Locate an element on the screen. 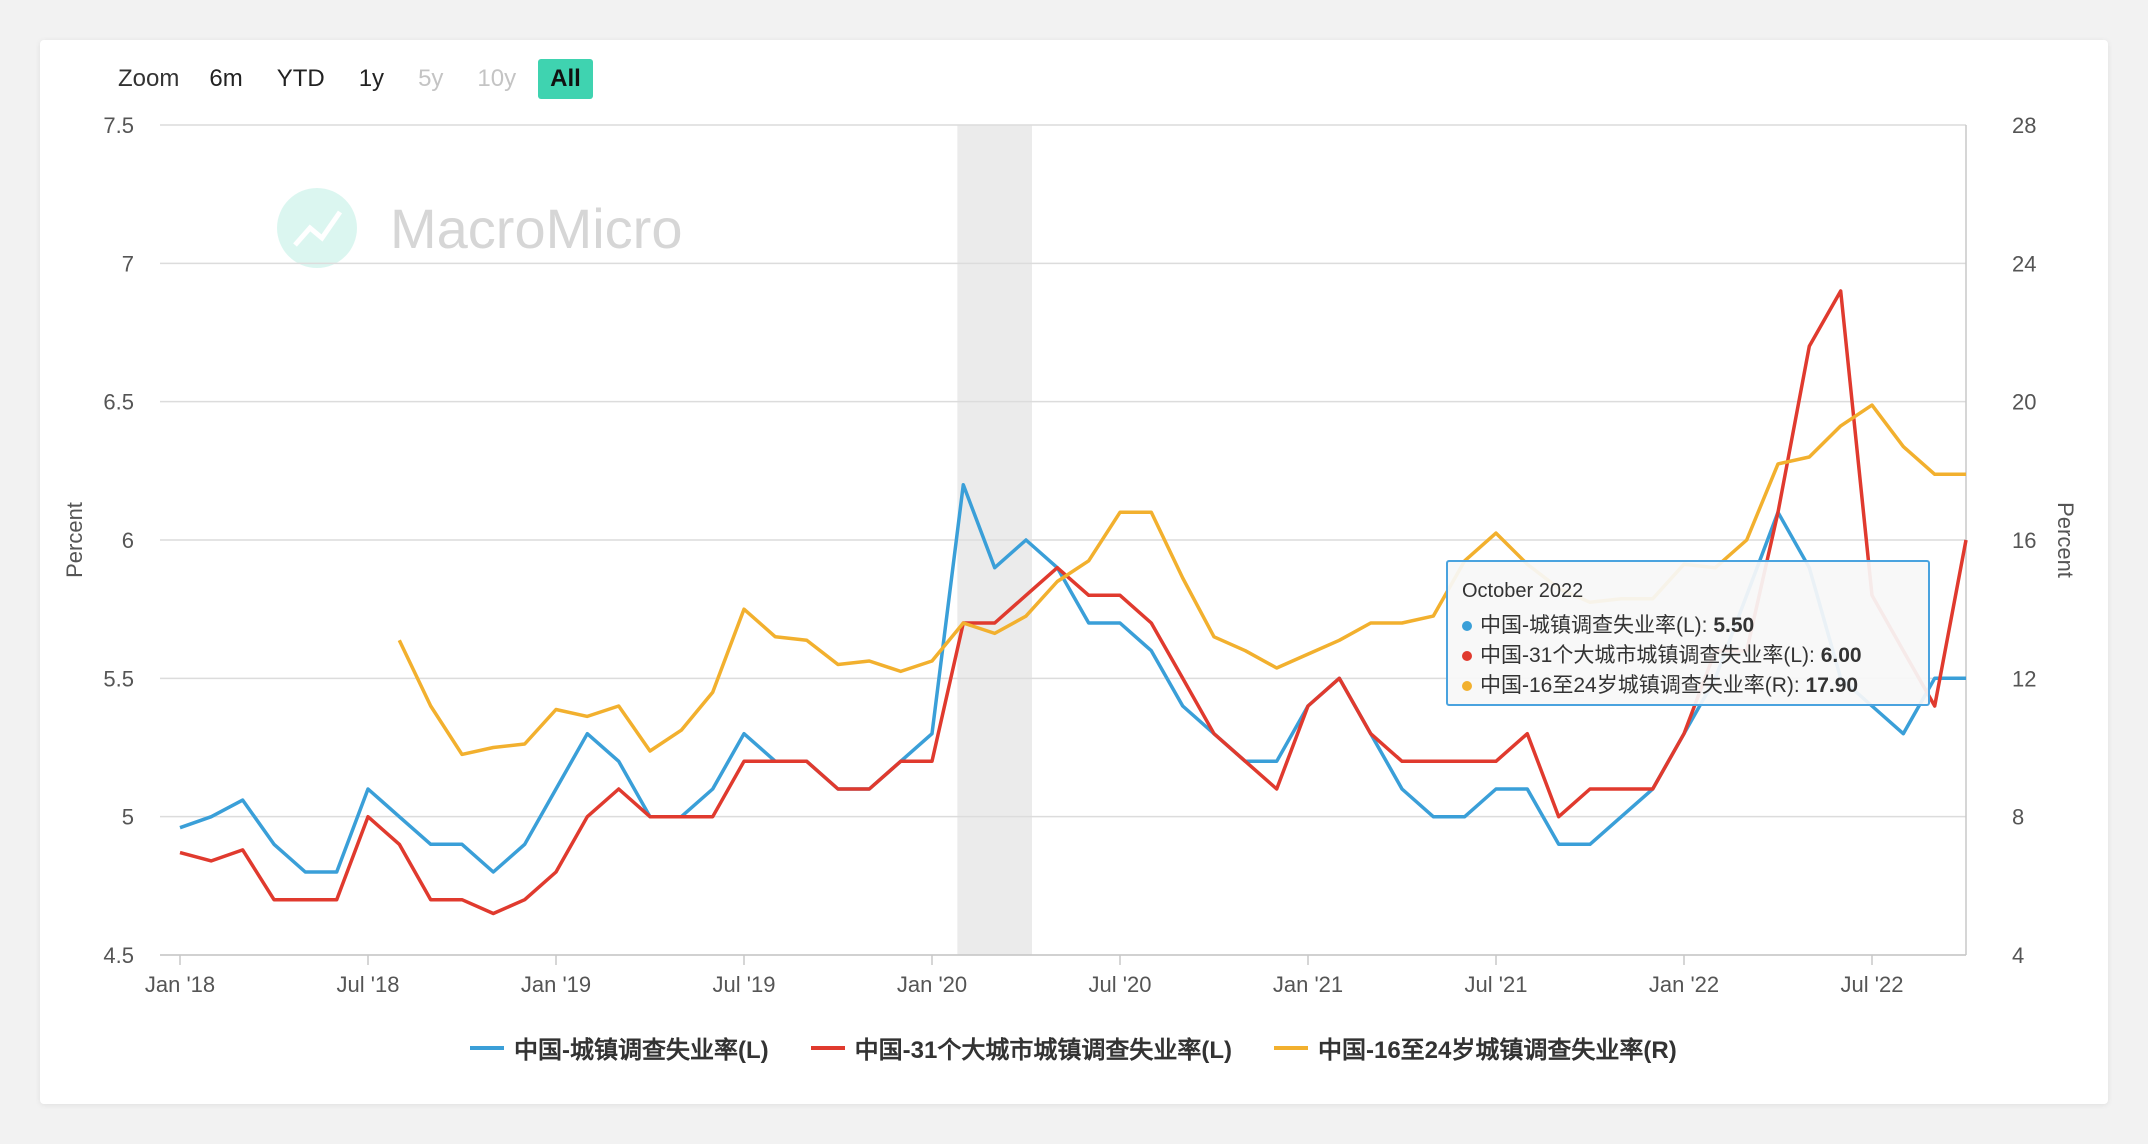 The width and height of the screenshot is (2148, 1144). left-tick-label: 6.5 is located at coordinates (118, 402).